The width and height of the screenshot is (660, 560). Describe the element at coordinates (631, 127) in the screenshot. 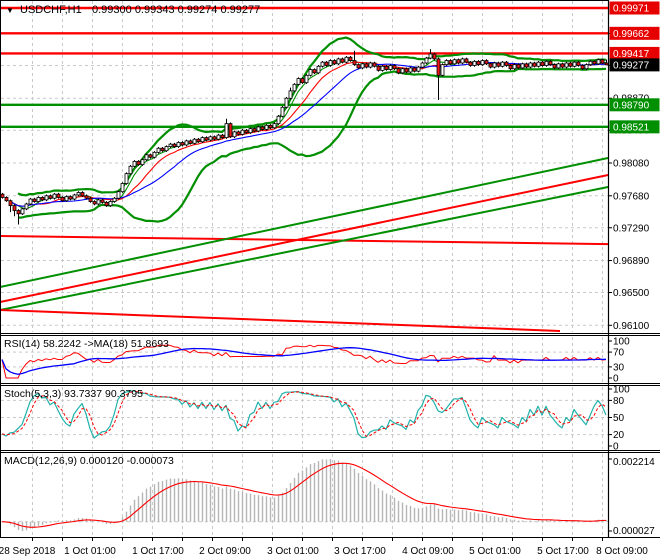

I see `price-badge-label: 0.98521` at that location.